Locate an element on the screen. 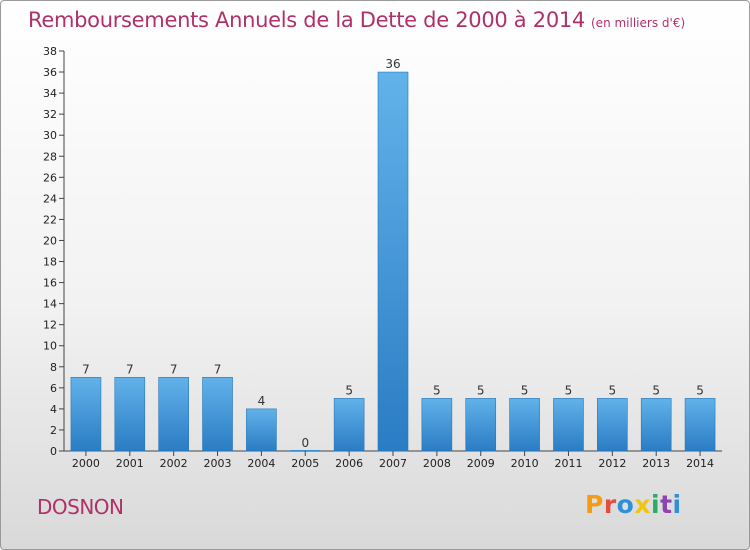 This screenshot has height=550, width=750. value-label-2011: 5 is located at coordinates (569, 390).